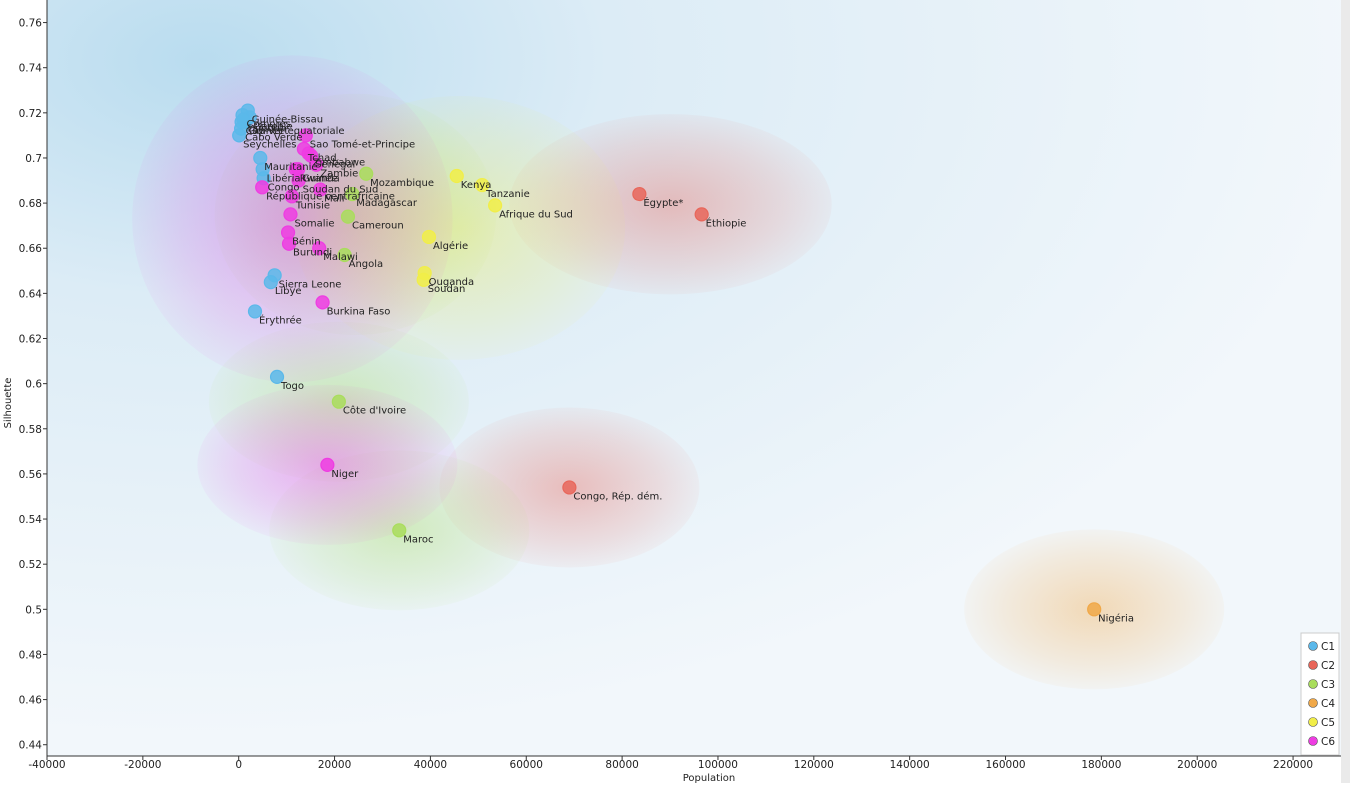  Describe the element at coordinates (1328, 723) in the screenshot. I see `legend-label: C5` at that location.